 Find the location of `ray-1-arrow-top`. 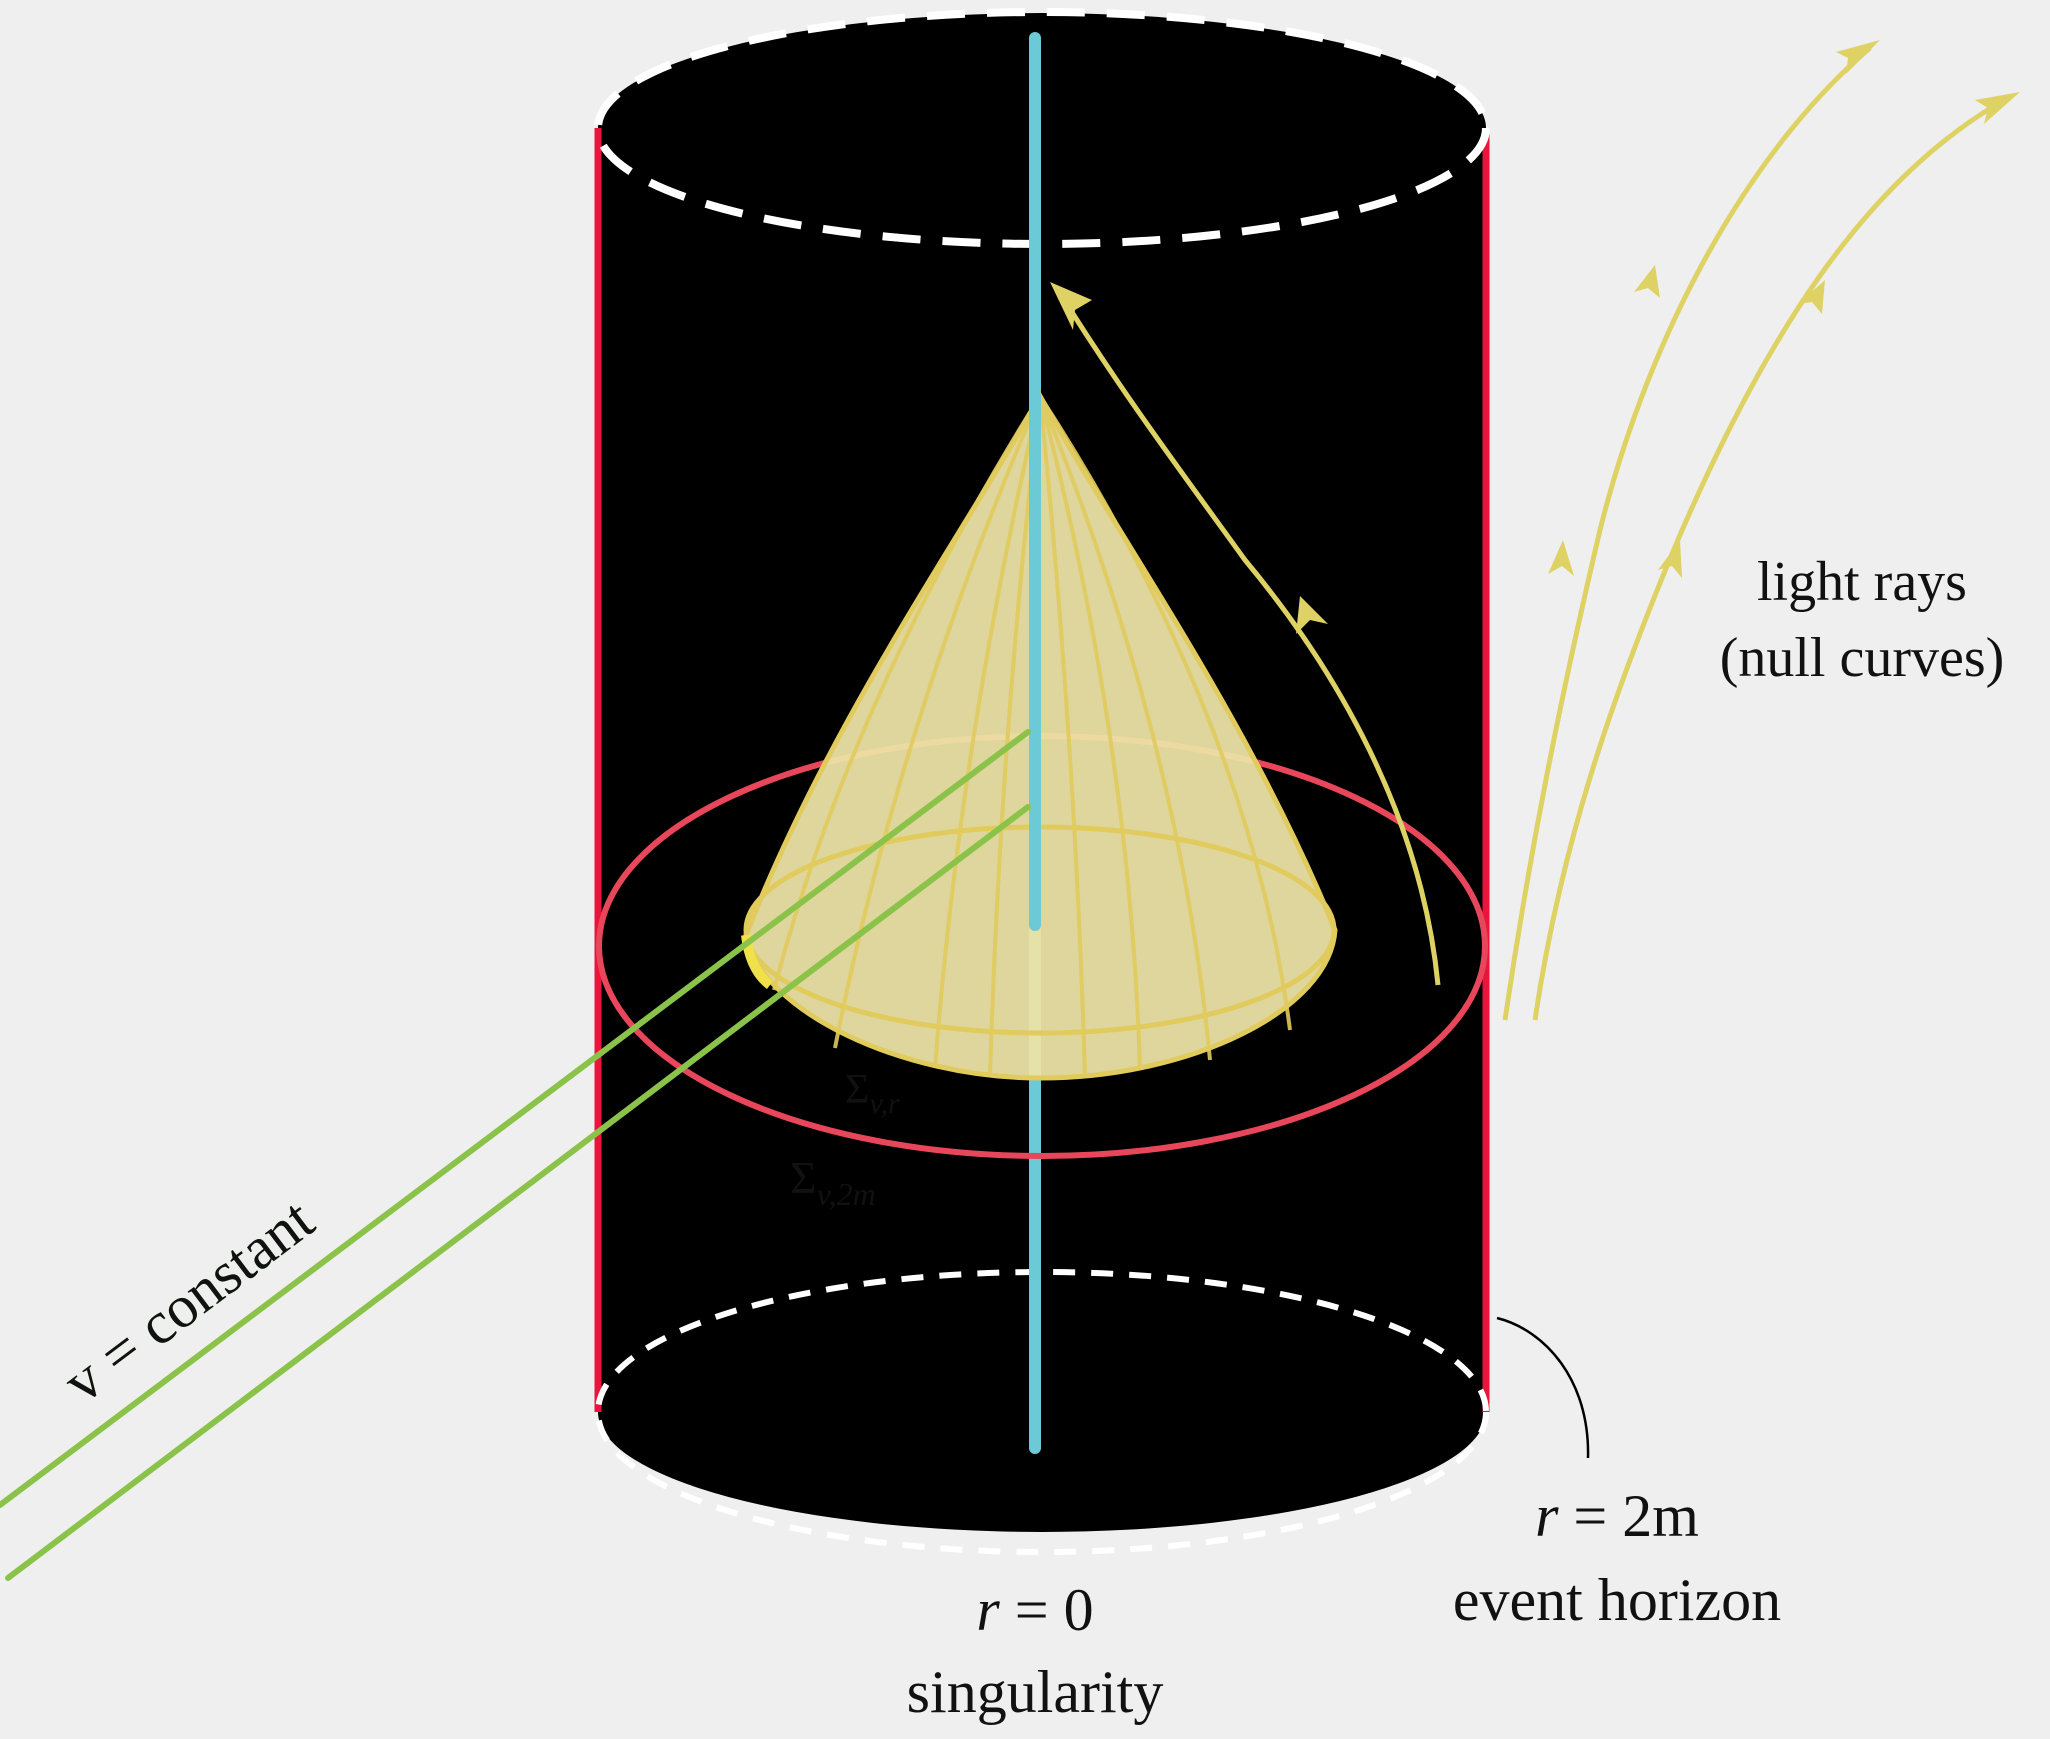

ray-1-arrow-top is located at coordinates (1858, 57).